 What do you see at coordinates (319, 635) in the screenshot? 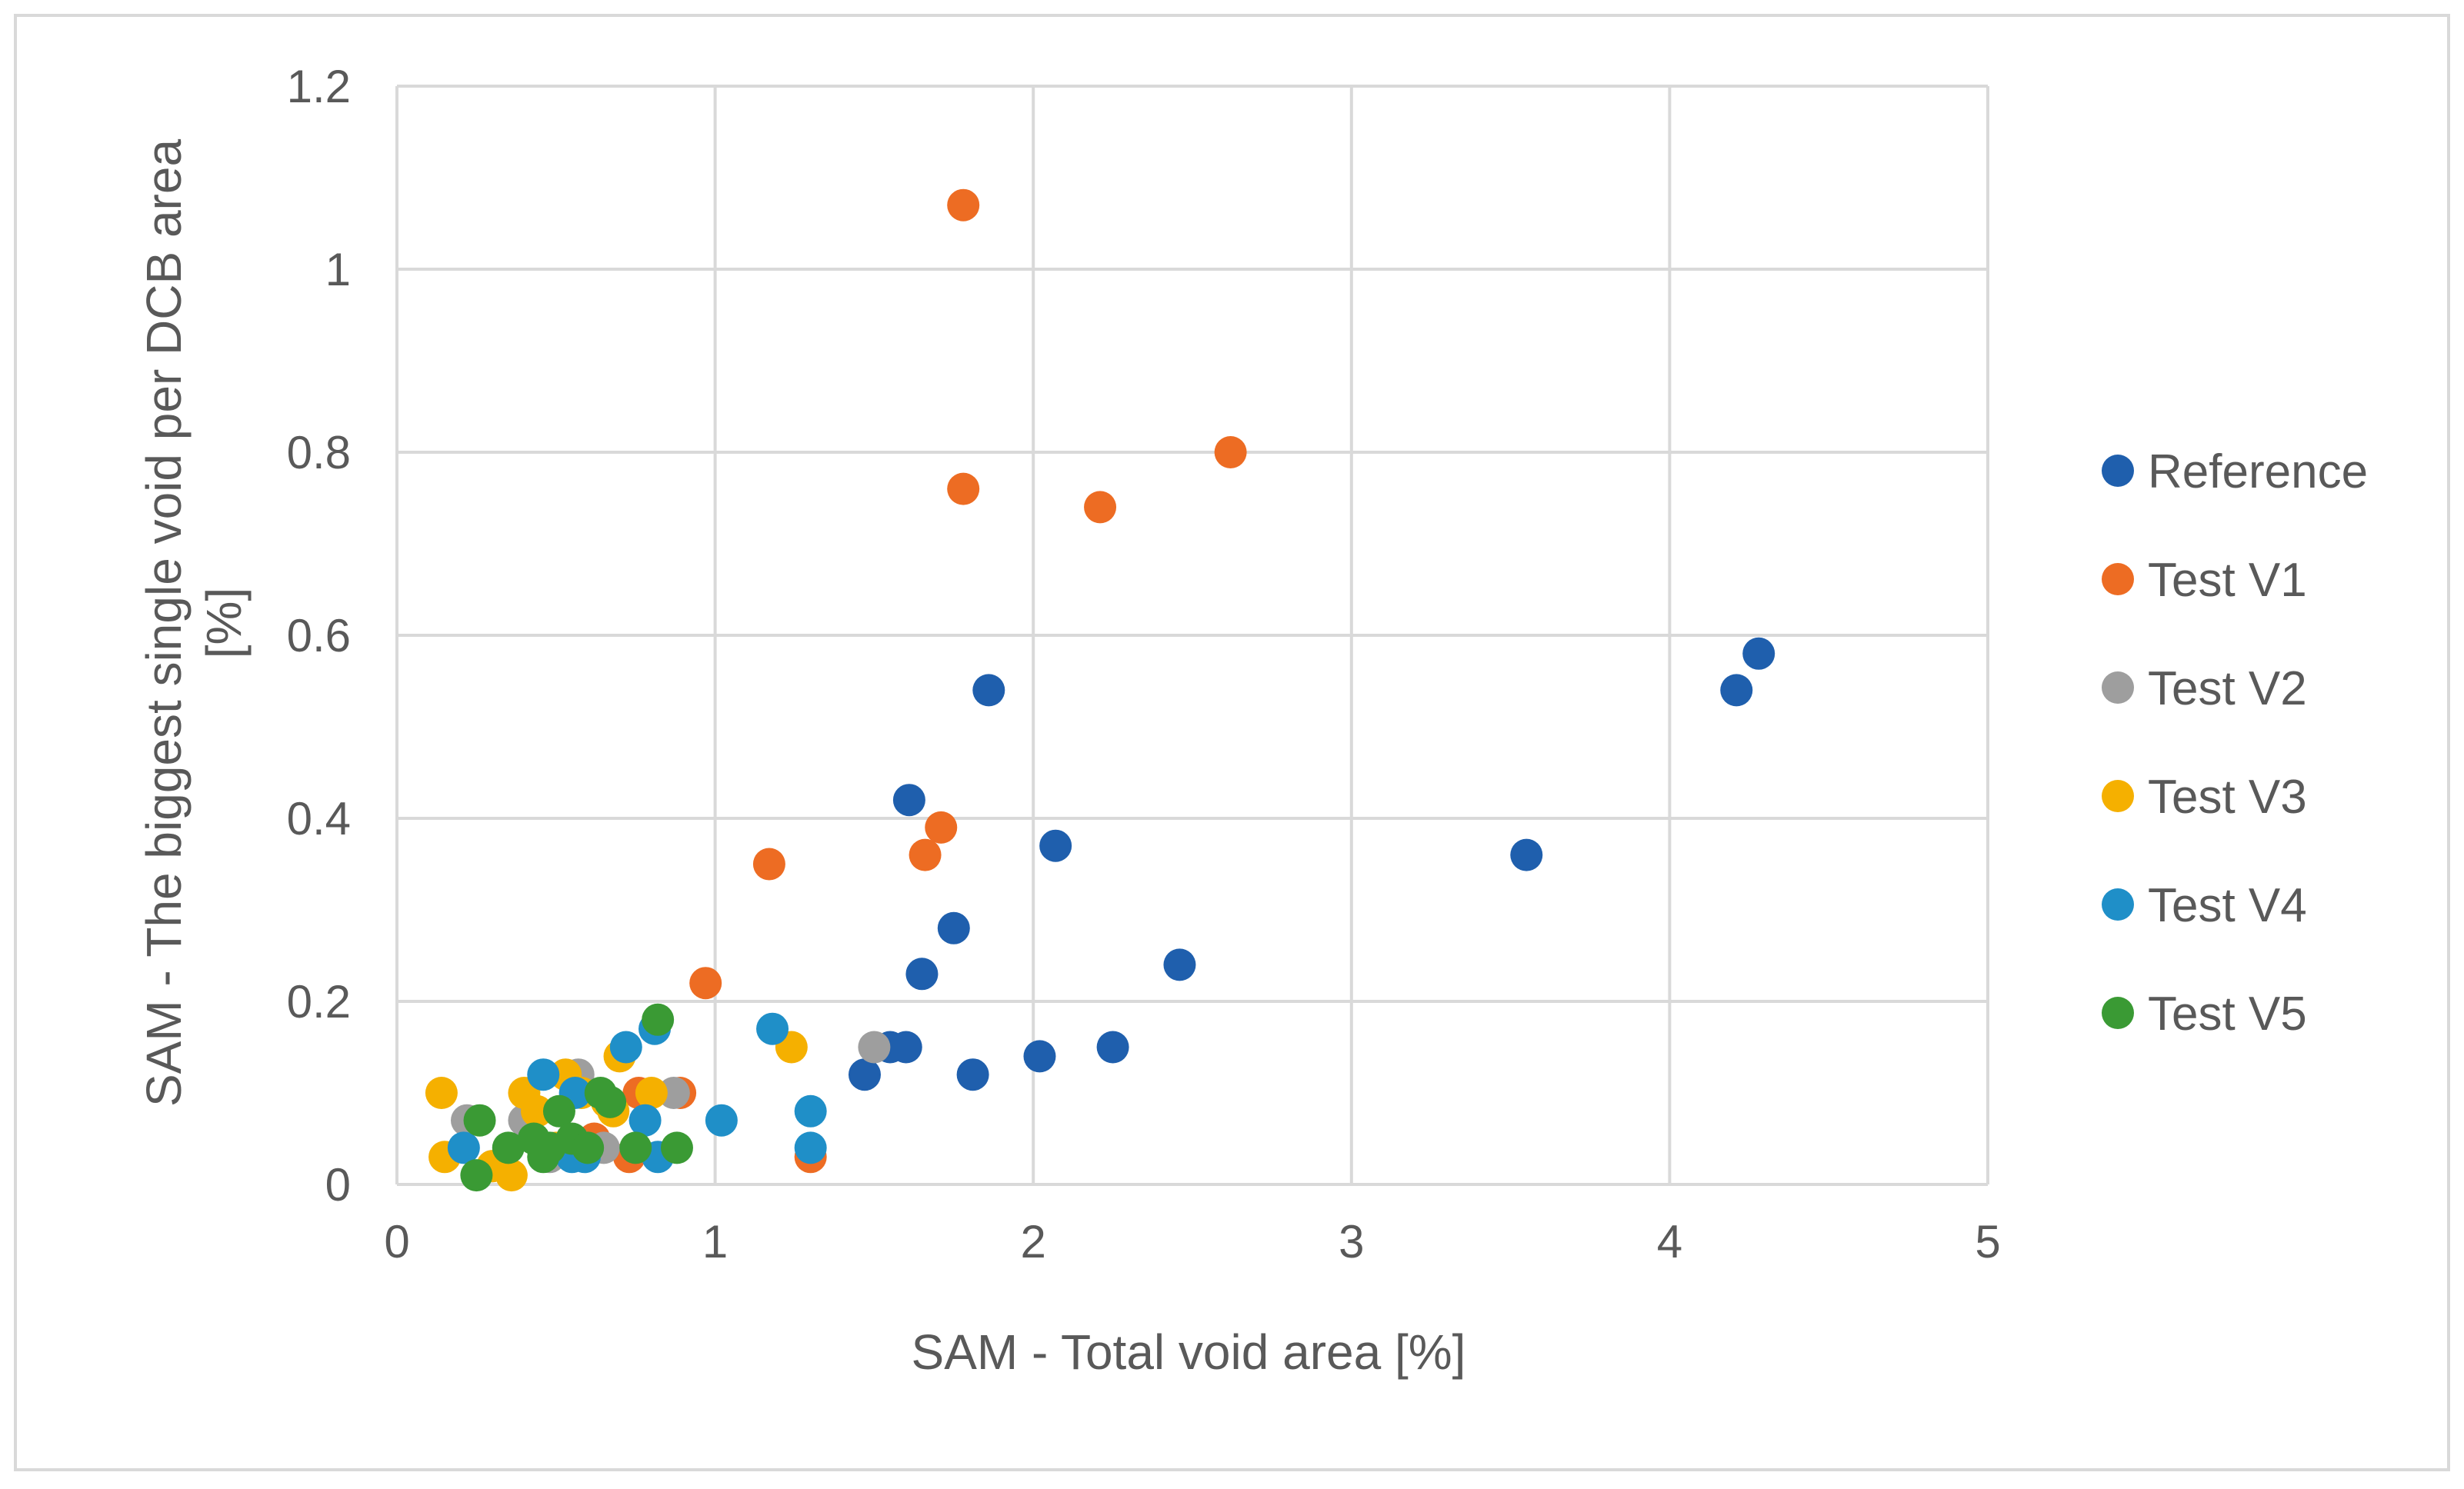
I see `y-tick-label: 0.6` at bounding box center [319, 635].